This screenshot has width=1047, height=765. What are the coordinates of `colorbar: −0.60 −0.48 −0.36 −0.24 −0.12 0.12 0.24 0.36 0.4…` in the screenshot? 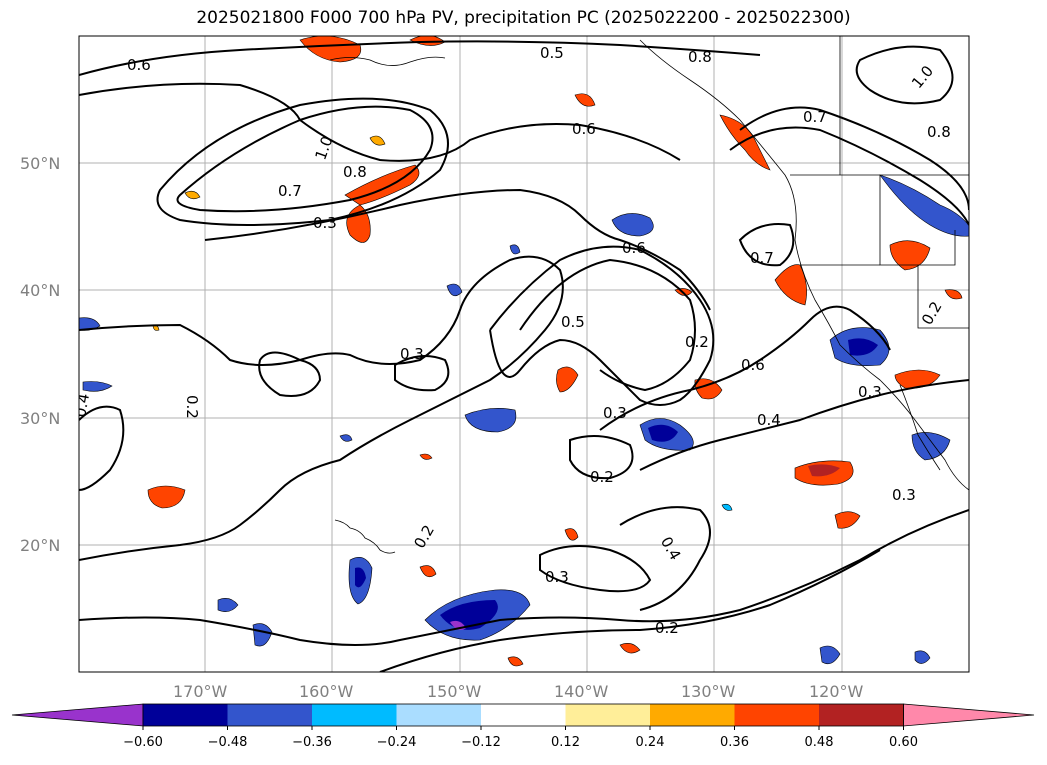 It's located at (523, 726).